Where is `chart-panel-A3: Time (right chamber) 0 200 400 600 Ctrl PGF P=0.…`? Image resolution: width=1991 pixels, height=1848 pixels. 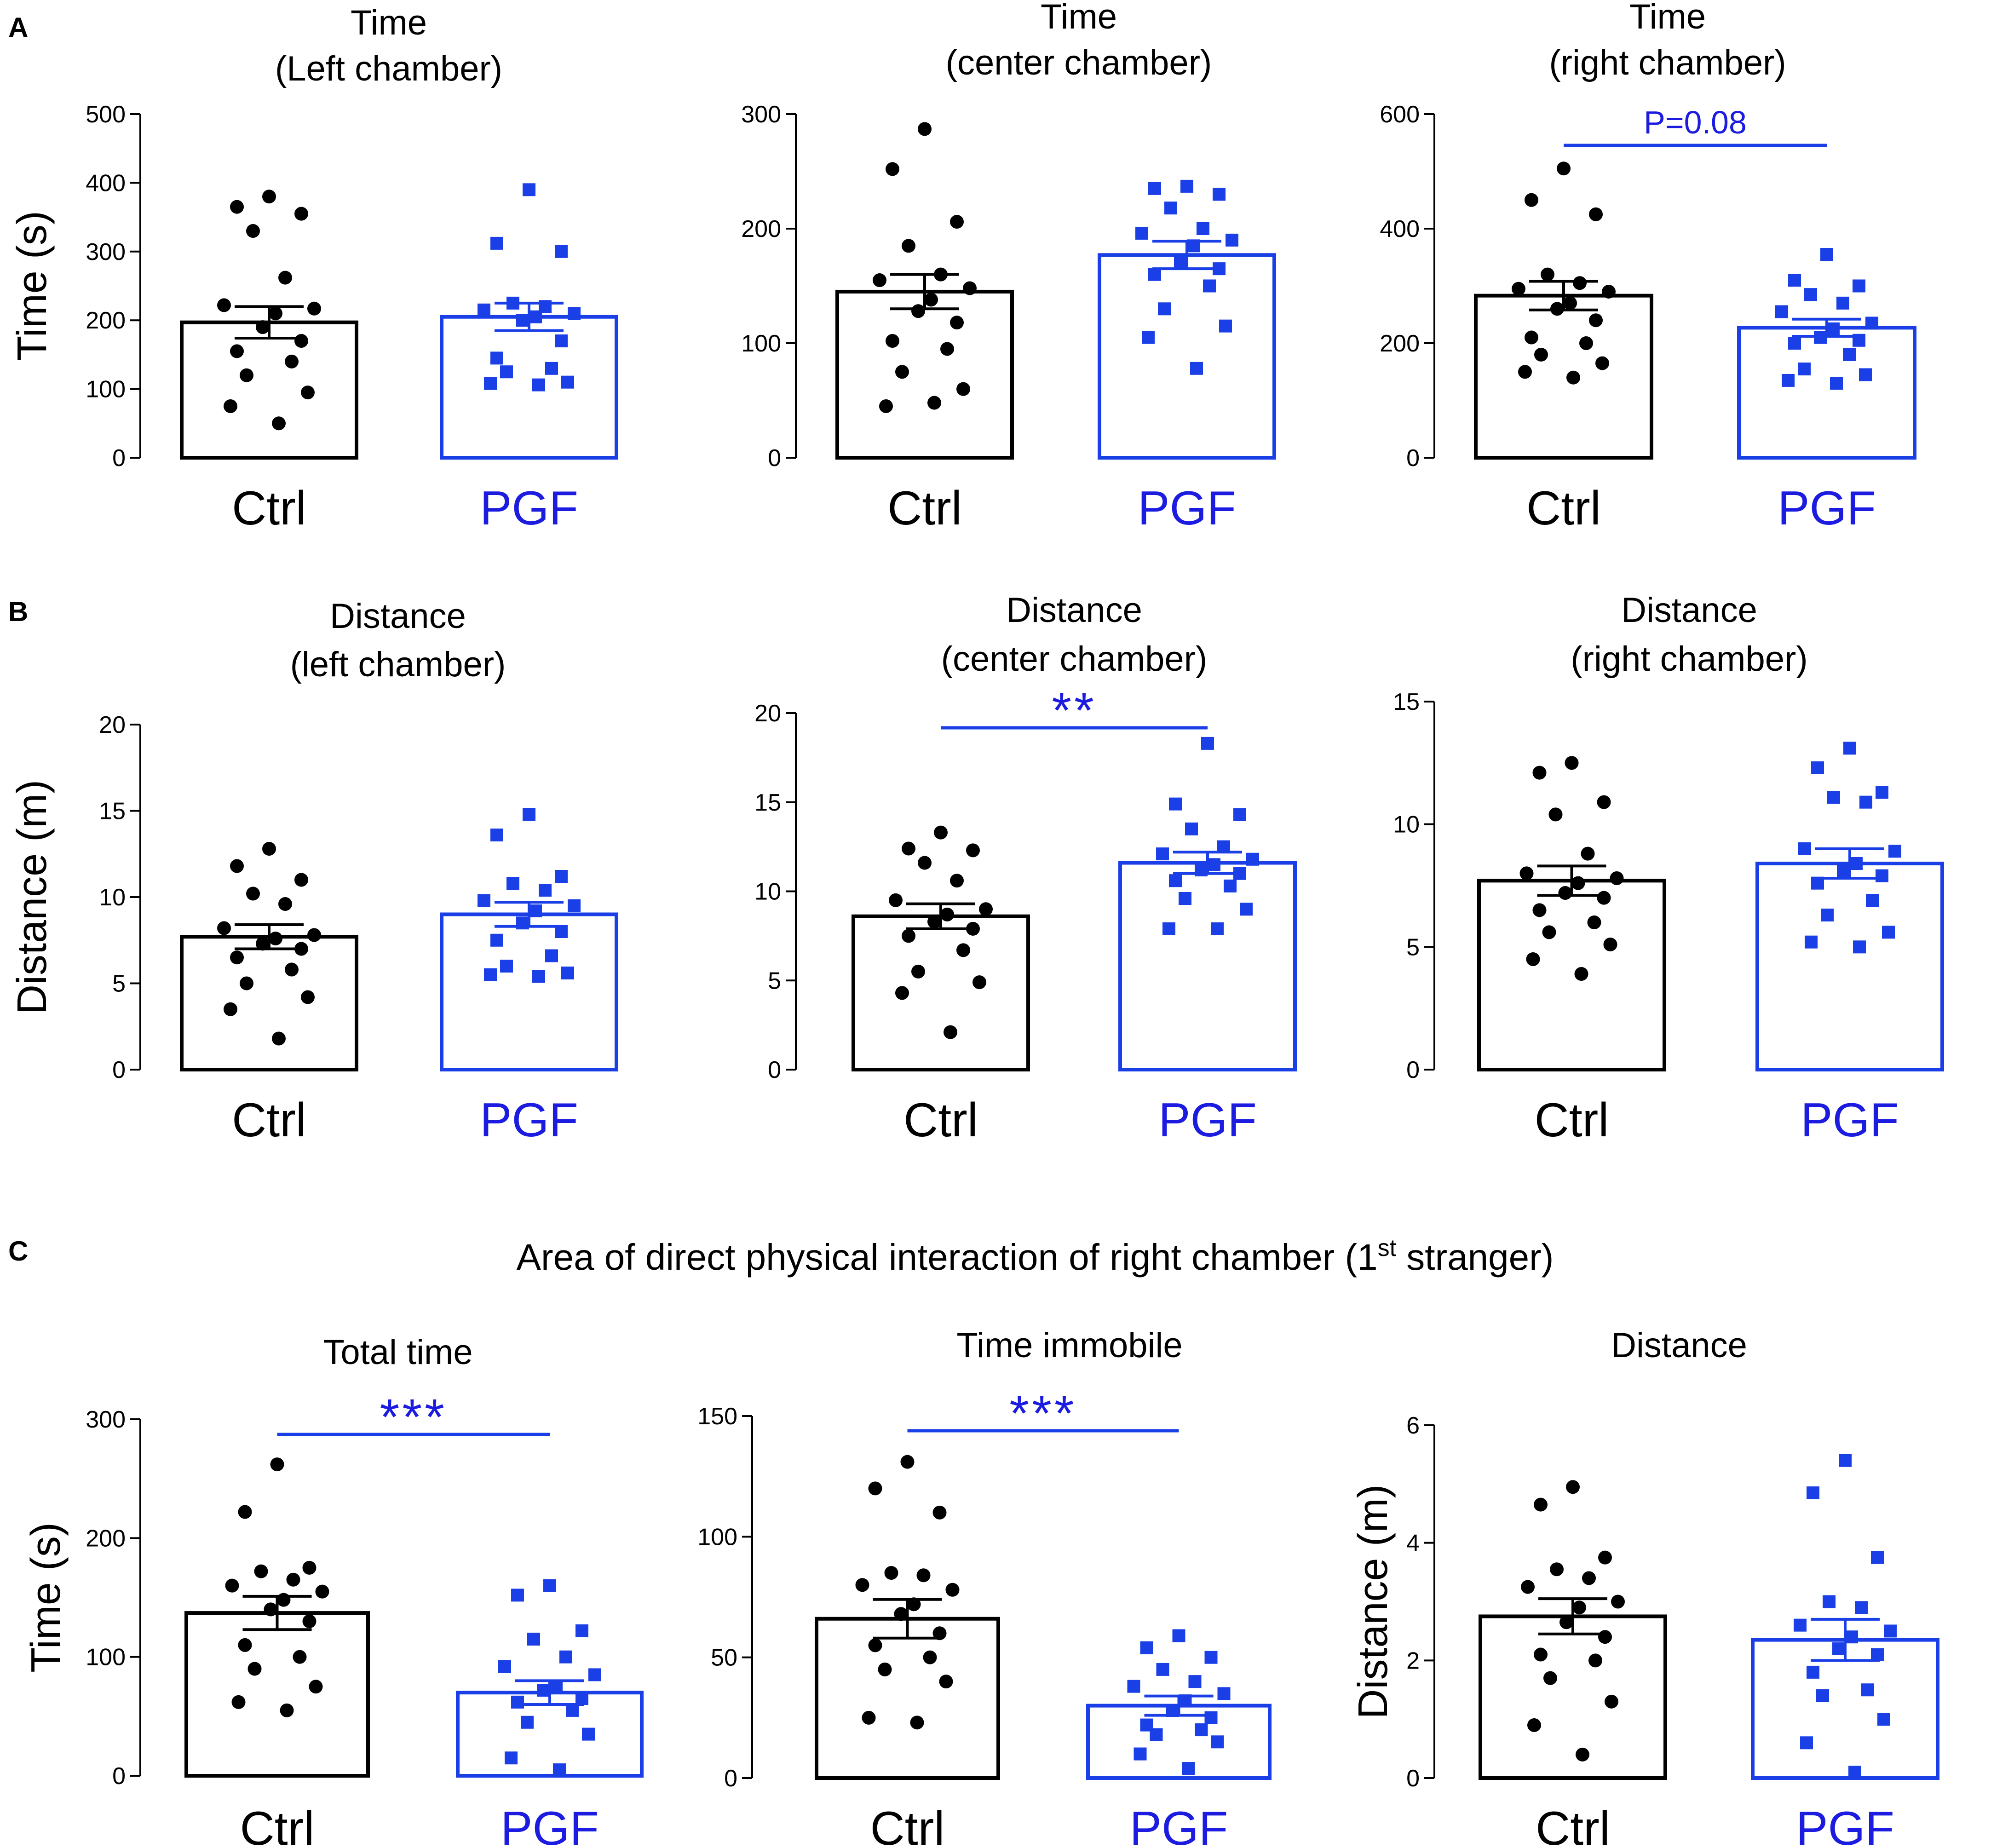 chart-panel-A3: Time (right chamber) 0 200 400 600 Ctrl PGF P=0.… is located at coordinates (1648, 267).